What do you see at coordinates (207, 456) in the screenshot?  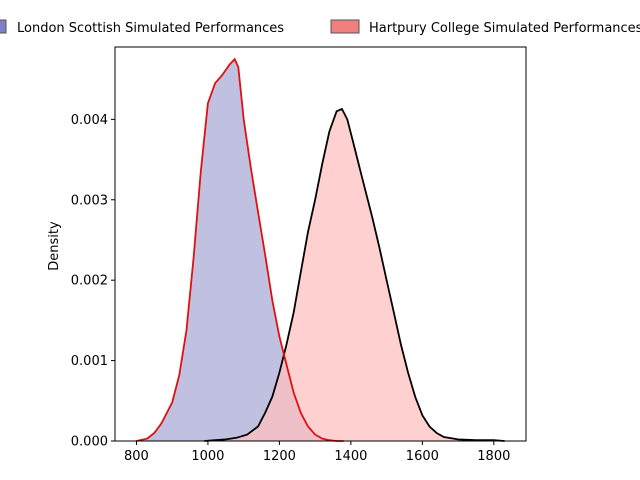 I see `x-tick-label-1000: 1000` at bounding box center [207, 456].